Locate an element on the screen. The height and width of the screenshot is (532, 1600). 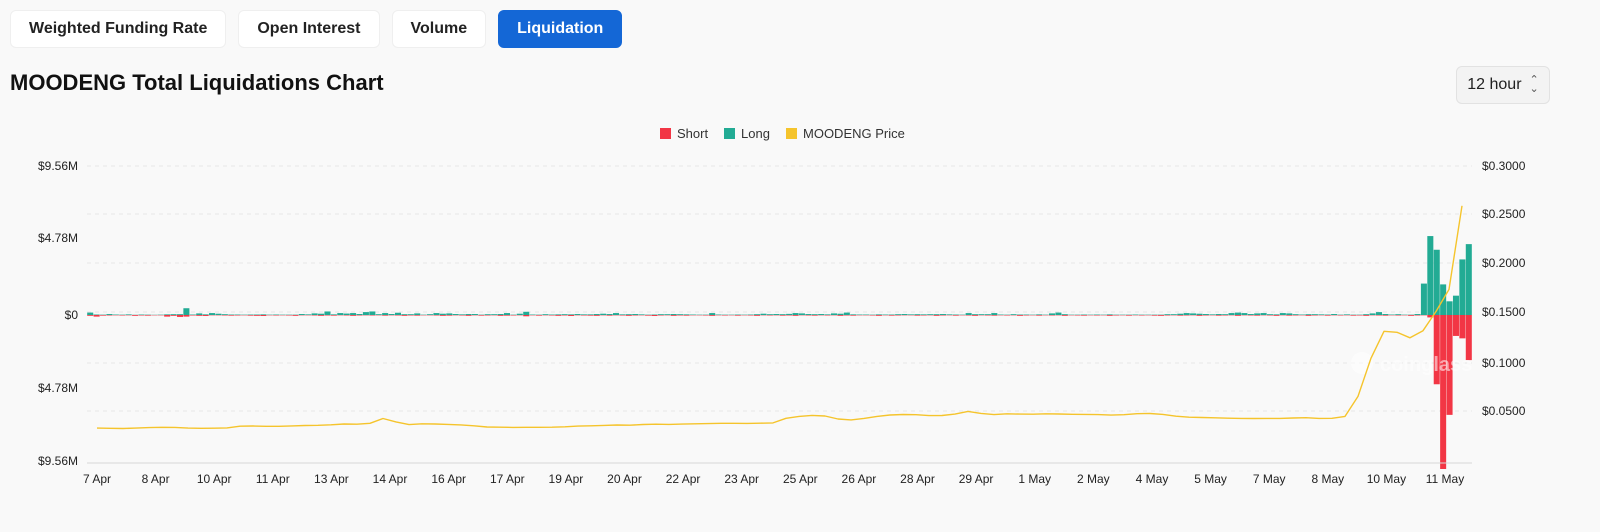
period-select: 12 hour ⌃ ⌄ is located at coordinates (1503, 85).